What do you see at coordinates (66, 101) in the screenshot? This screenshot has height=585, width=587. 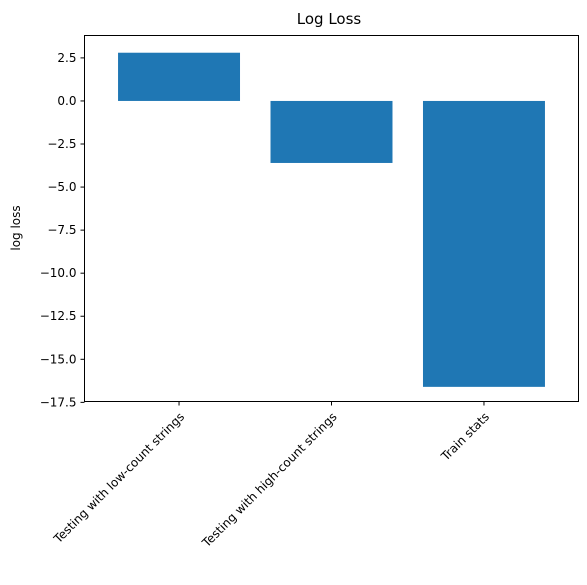 I see `y-tick-label: 0.0` at bounding box center [66, 101].